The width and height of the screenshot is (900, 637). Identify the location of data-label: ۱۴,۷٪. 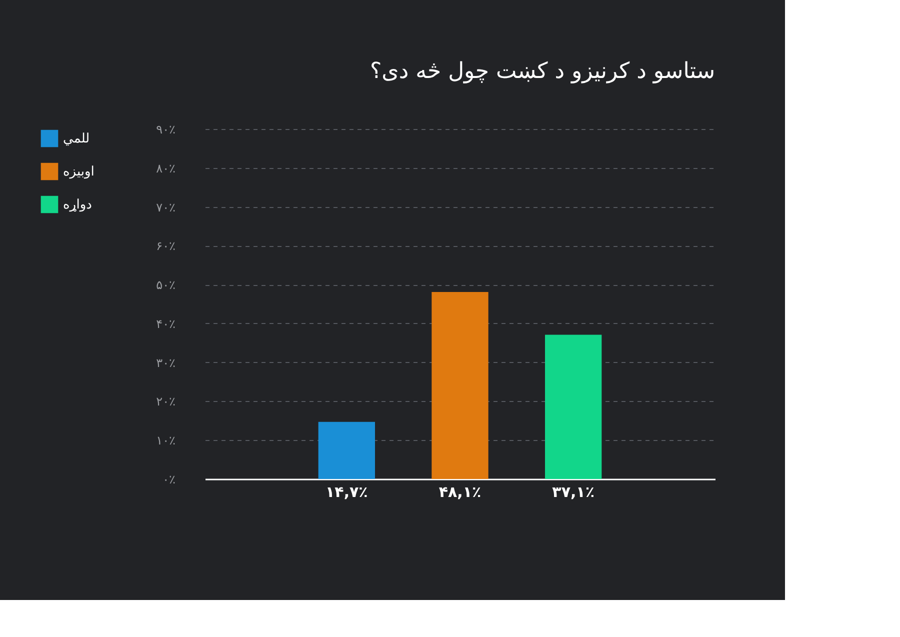
(347, 492).